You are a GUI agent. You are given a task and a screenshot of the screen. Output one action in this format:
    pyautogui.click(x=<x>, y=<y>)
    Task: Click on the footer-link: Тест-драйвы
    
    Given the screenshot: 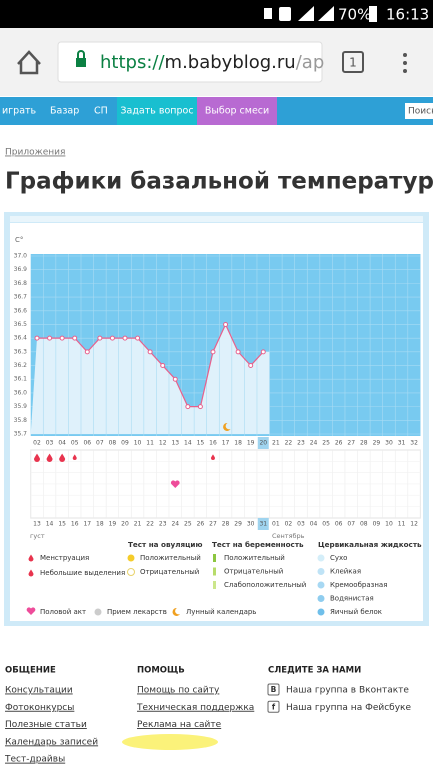 What is the action you would take?
    pyautogui.click(x=34, y=760)
    